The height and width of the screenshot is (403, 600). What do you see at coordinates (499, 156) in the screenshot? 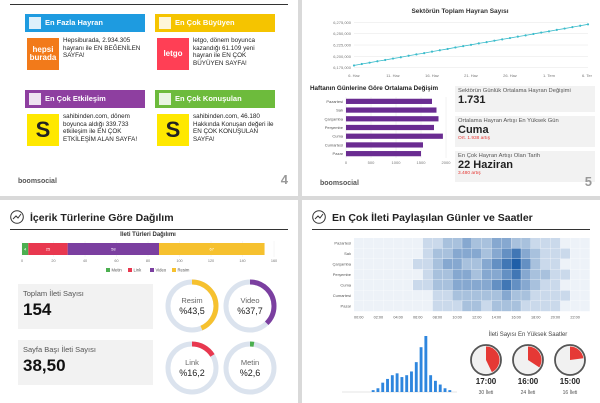
I see `stat-label: En Çok Hayran Artışı Olan Tarih` at bounding box center [499, 156].